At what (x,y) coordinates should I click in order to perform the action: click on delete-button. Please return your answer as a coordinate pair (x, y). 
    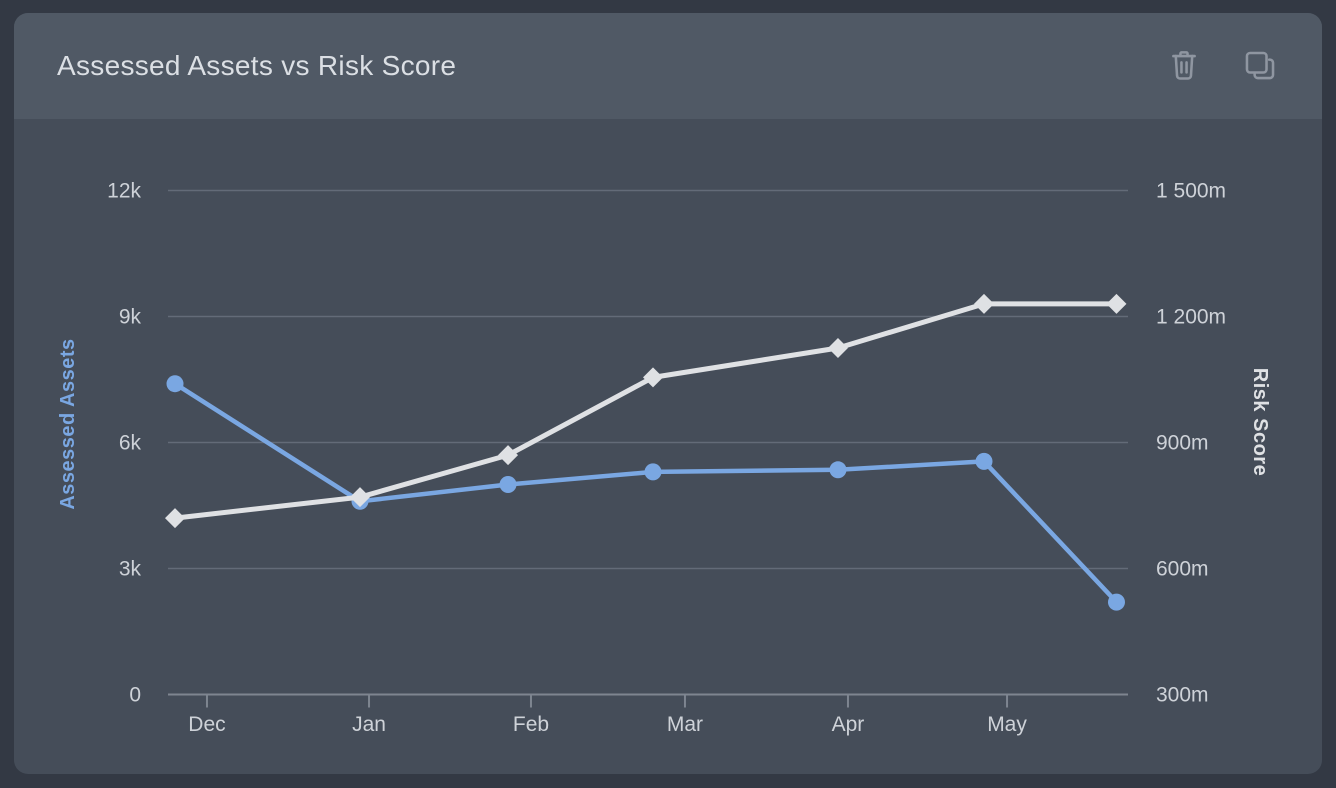
    Looking at the image, I should click on (1184, 66).